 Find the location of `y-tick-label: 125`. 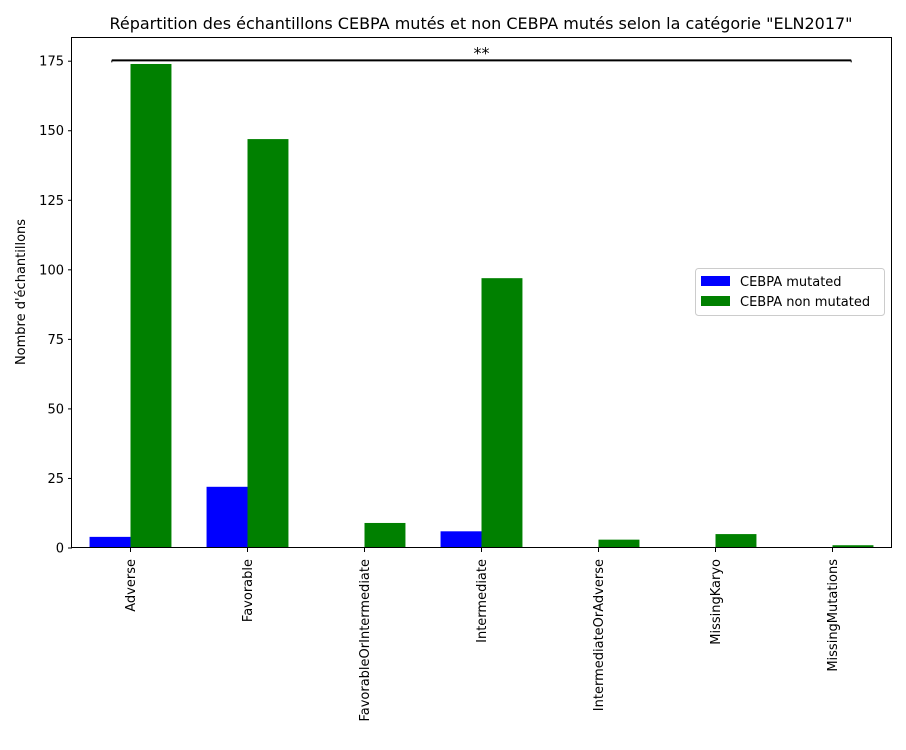

y-tick-label: 125 is located at coordinates (51, 201).